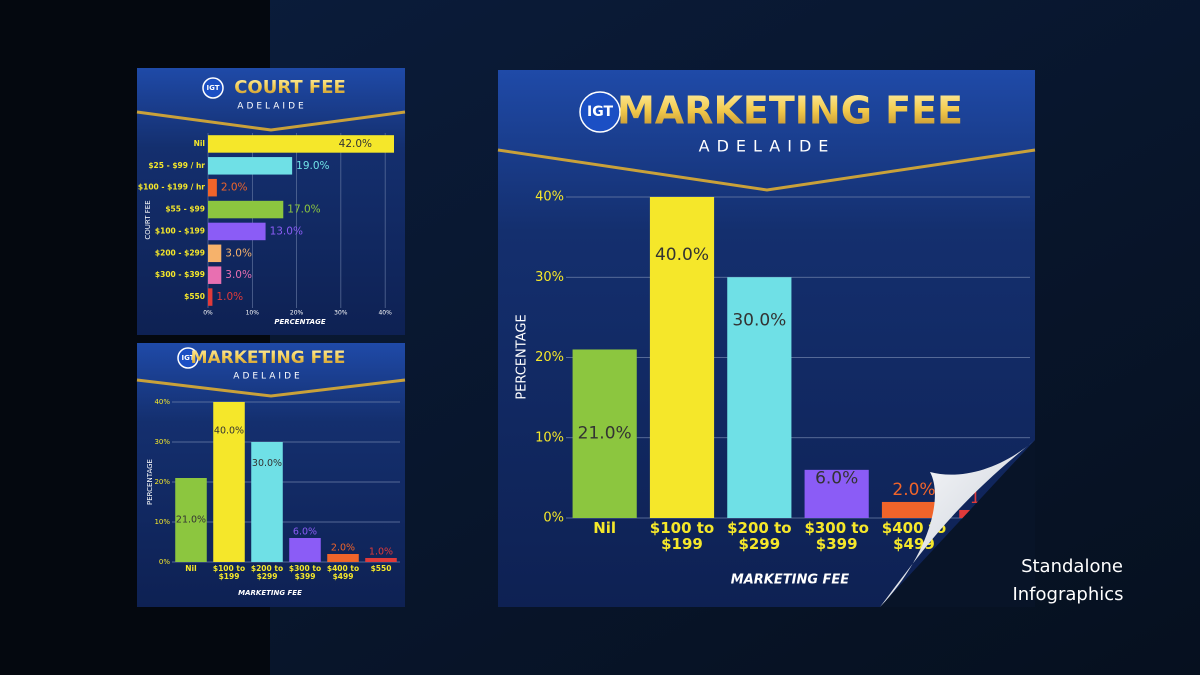  I want to click on x-tick-label: $400 to $499, so click(343, 573).